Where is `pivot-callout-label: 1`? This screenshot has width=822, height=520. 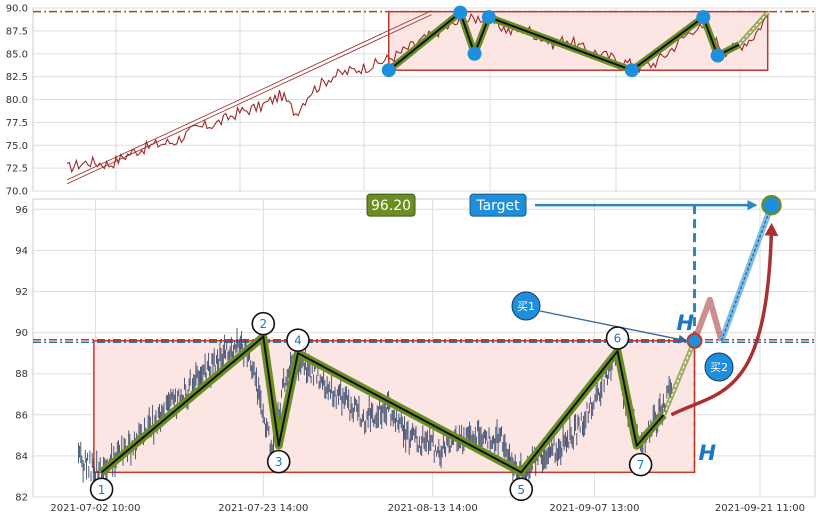
pivot-callout-label: 1 is located at coordinates (102, 490).